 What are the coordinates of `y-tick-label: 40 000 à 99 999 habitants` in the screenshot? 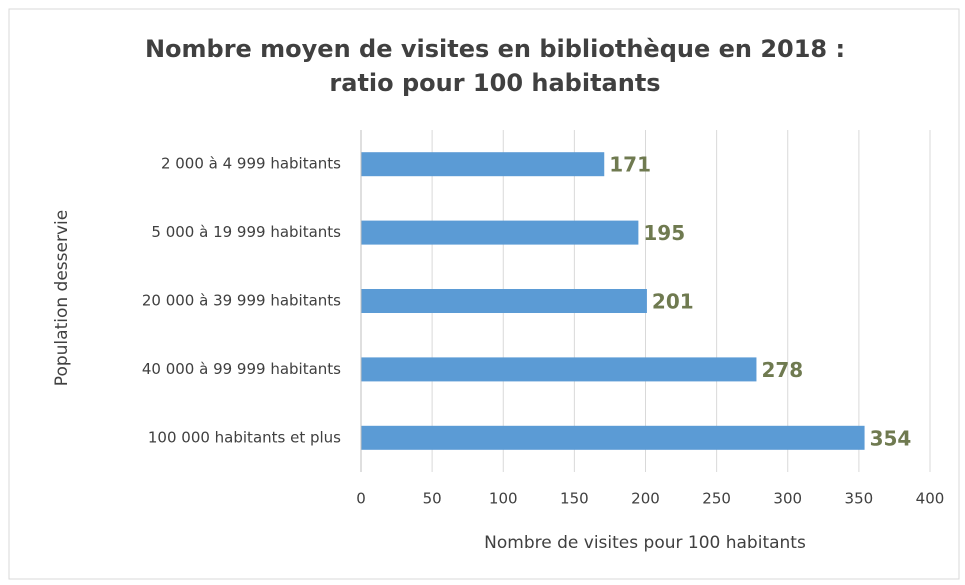 It's located at (241, 369).